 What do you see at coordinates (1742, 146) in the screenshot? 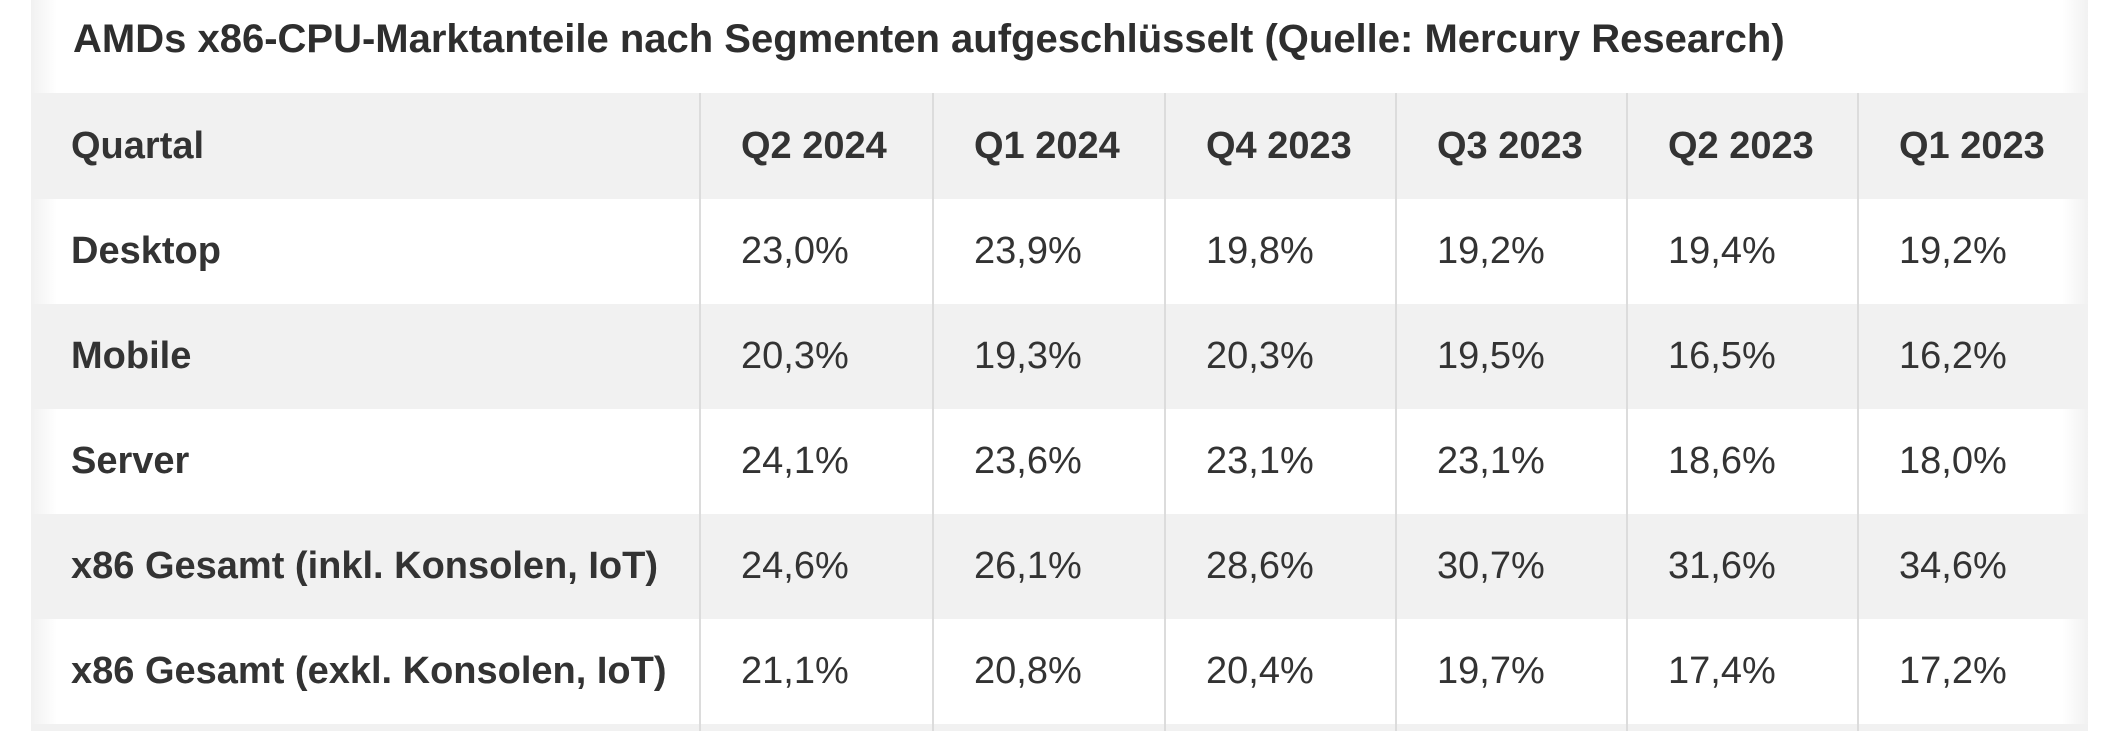
I see `header-cell-q2-2023: Q2 2023` at bounding box center [1742, 146].